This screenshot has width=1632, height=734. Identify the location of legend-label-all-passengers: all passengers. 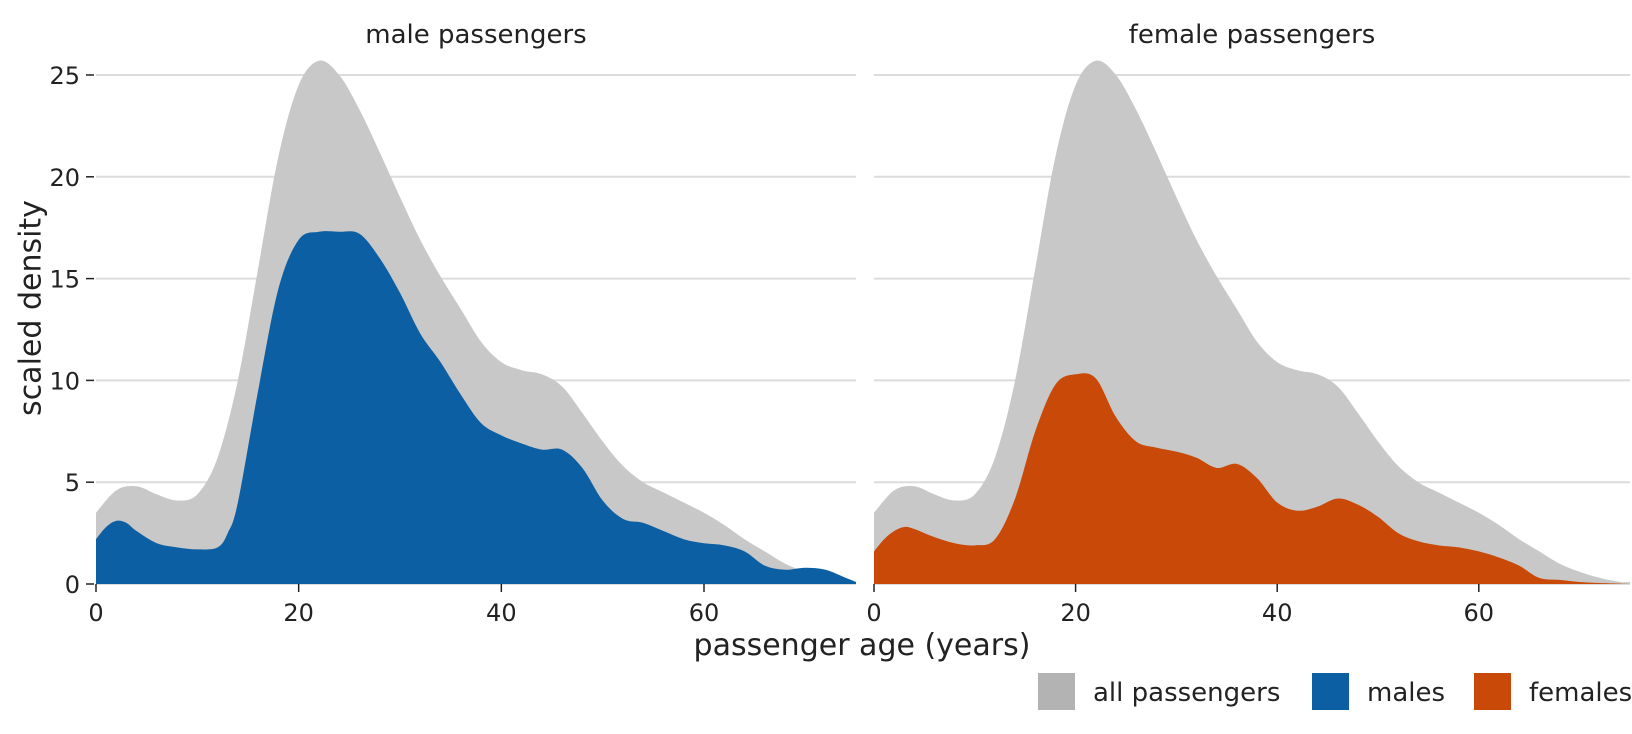
(1186, 693).